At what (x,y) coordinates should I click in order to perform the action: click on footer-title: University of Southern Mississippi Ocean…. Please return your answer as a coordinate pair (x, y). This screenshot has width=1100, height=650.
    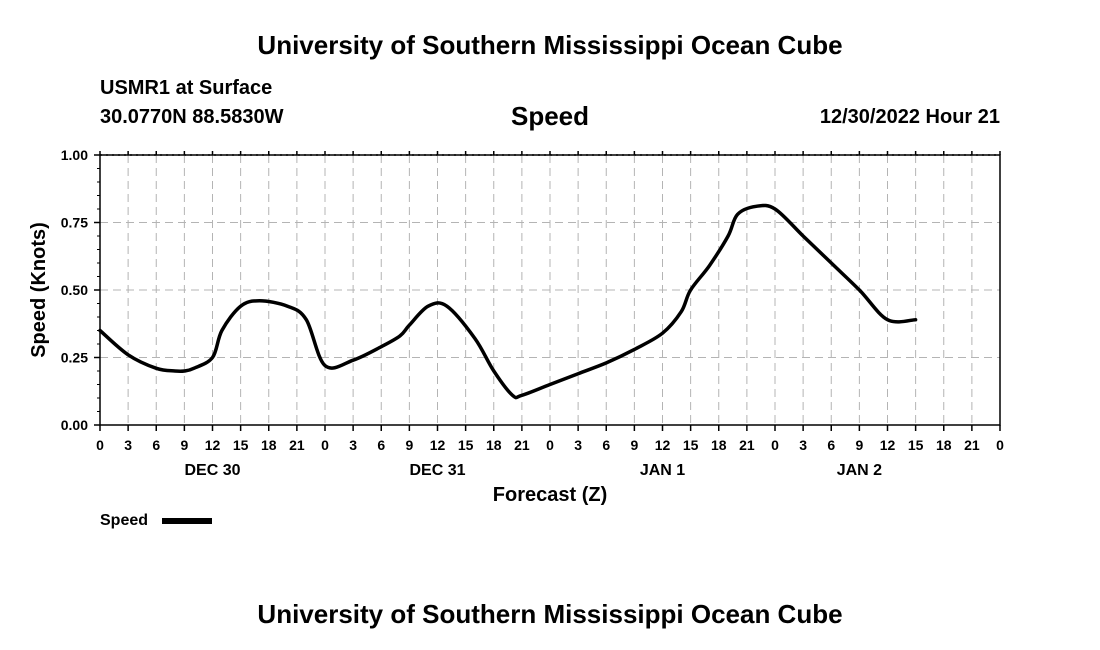
    Looking at the image, I should click on (550, 614).